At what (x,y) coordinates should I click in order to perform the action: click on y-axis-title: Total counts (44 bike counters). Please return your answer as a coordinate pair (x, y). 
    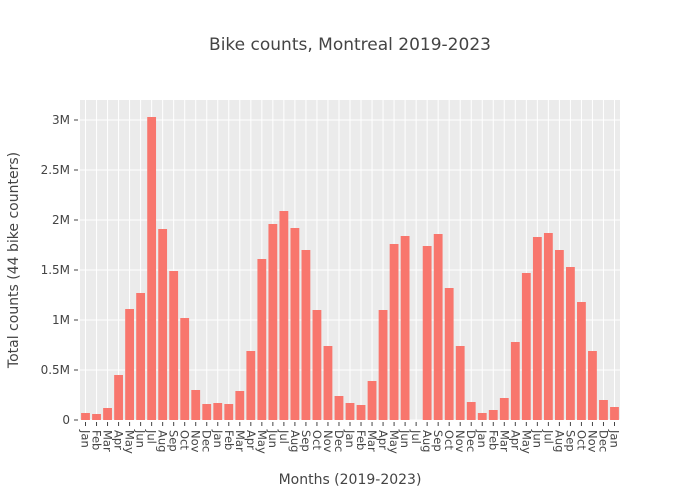
    Looking at the image, I should click on (14, 260).